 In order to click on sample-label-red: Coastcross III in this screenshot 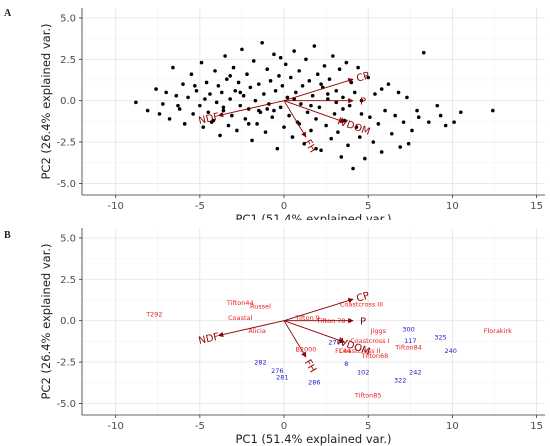, I will do `click(361, 305)`.